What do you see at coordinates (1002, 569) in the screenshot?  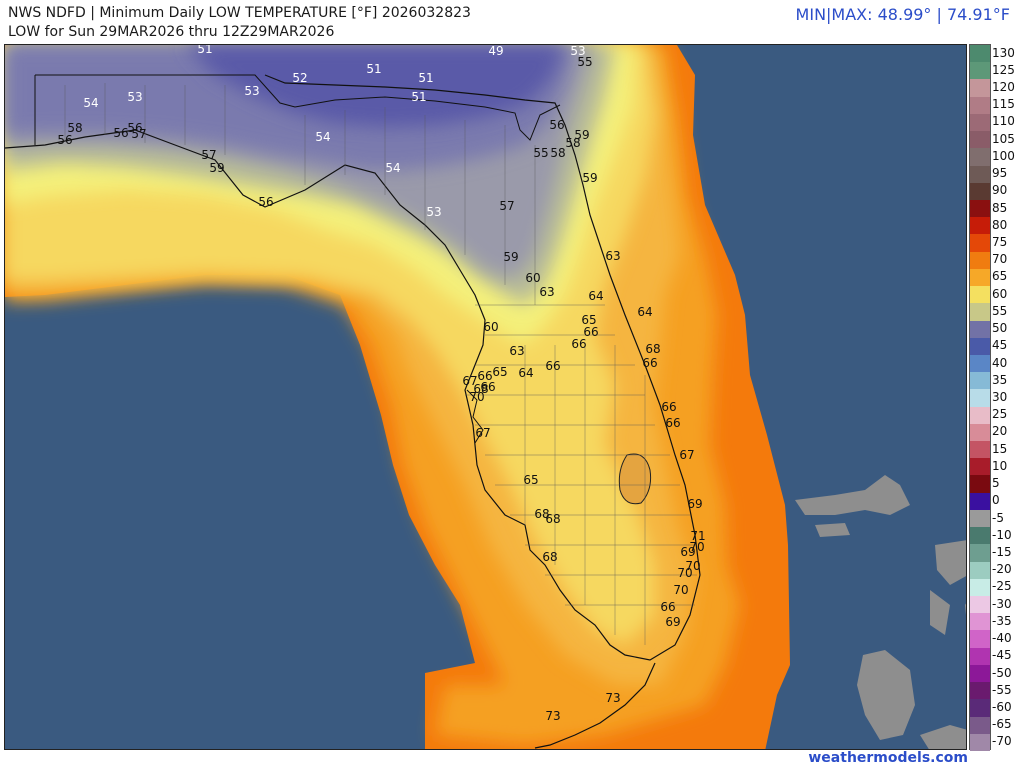 I see `colorbar-tick-label: -20` at bounding box center [1002, 569].